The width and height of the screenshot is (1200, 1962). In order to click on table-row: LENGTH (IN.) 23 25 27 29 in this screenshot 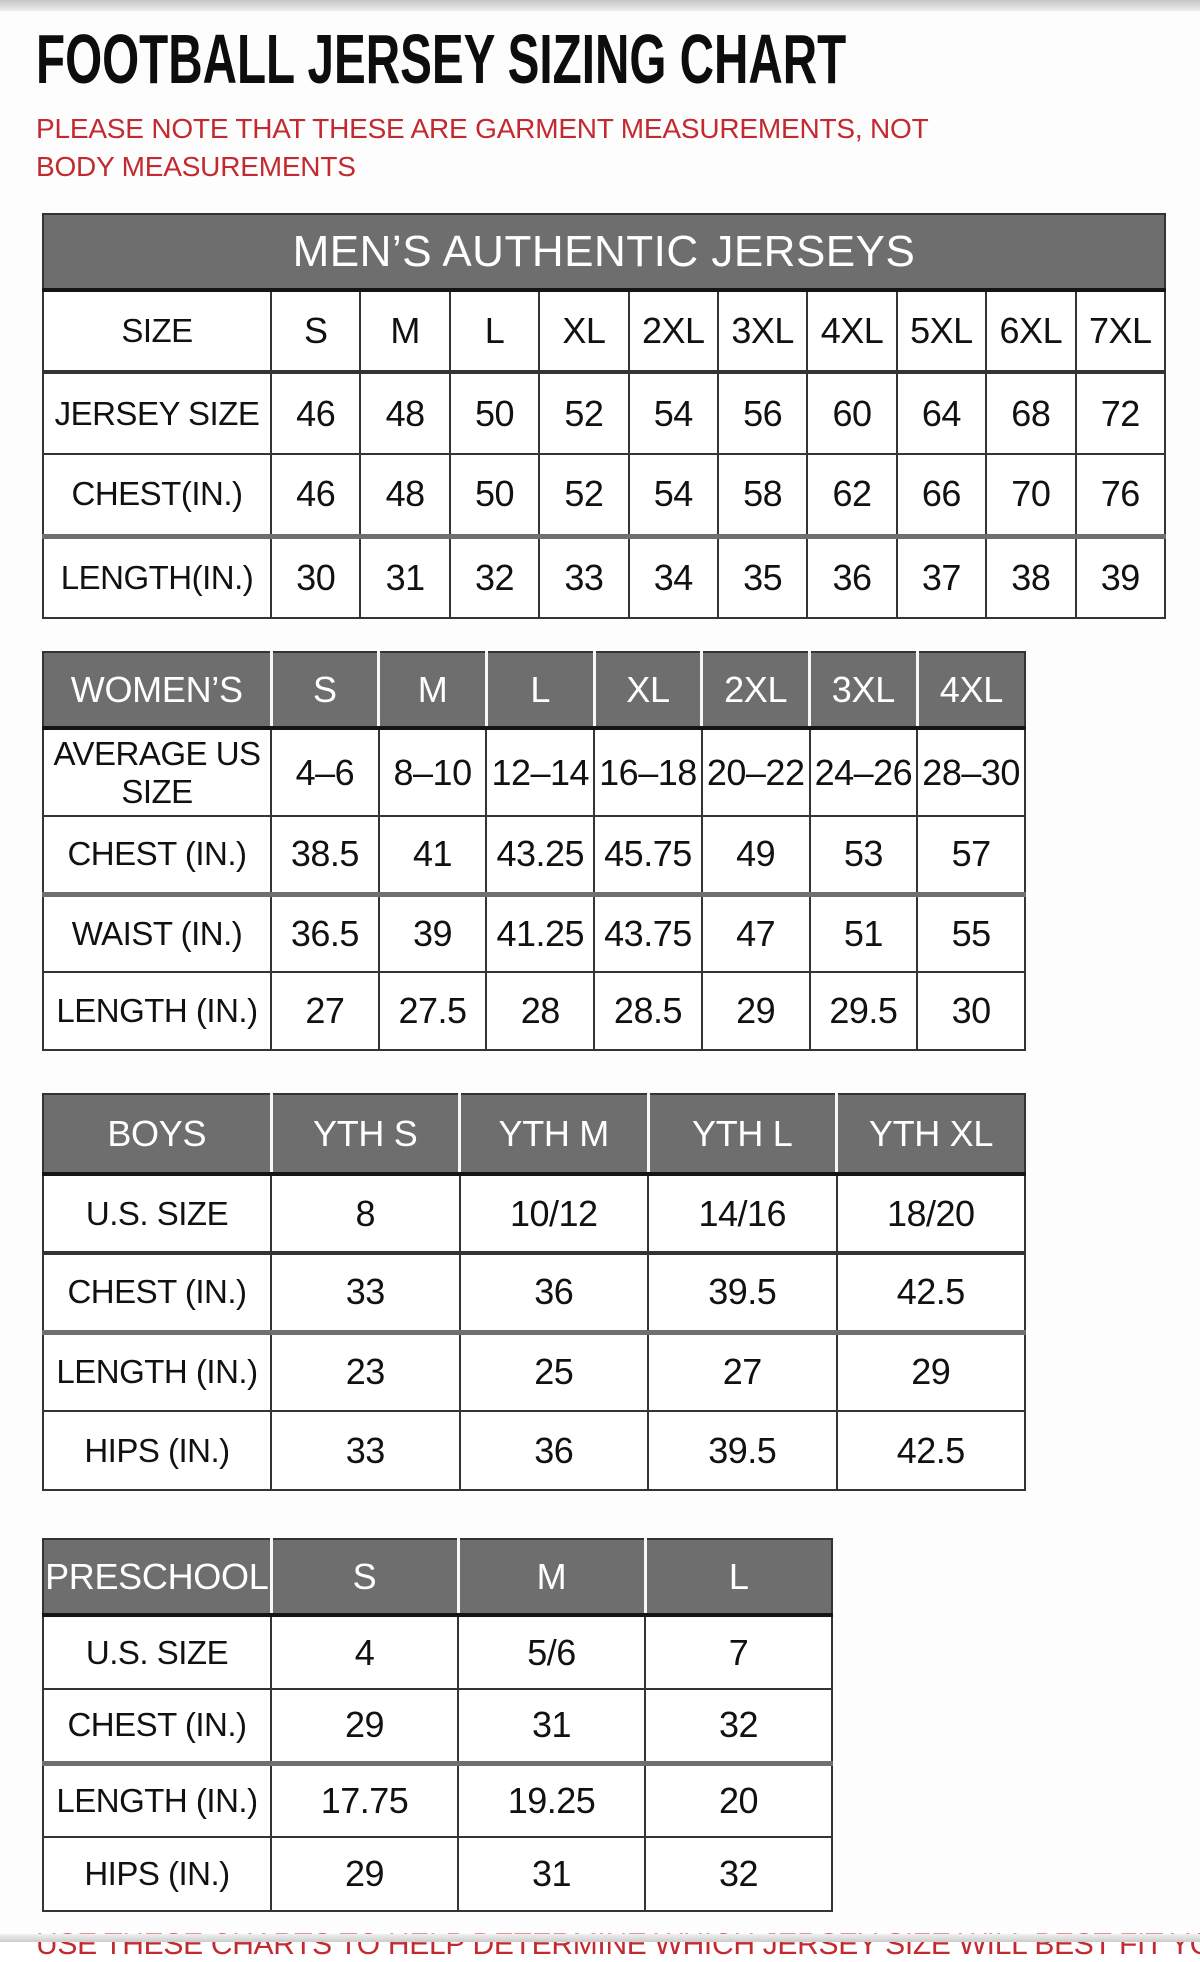, I will do `click(534, 1371)`.